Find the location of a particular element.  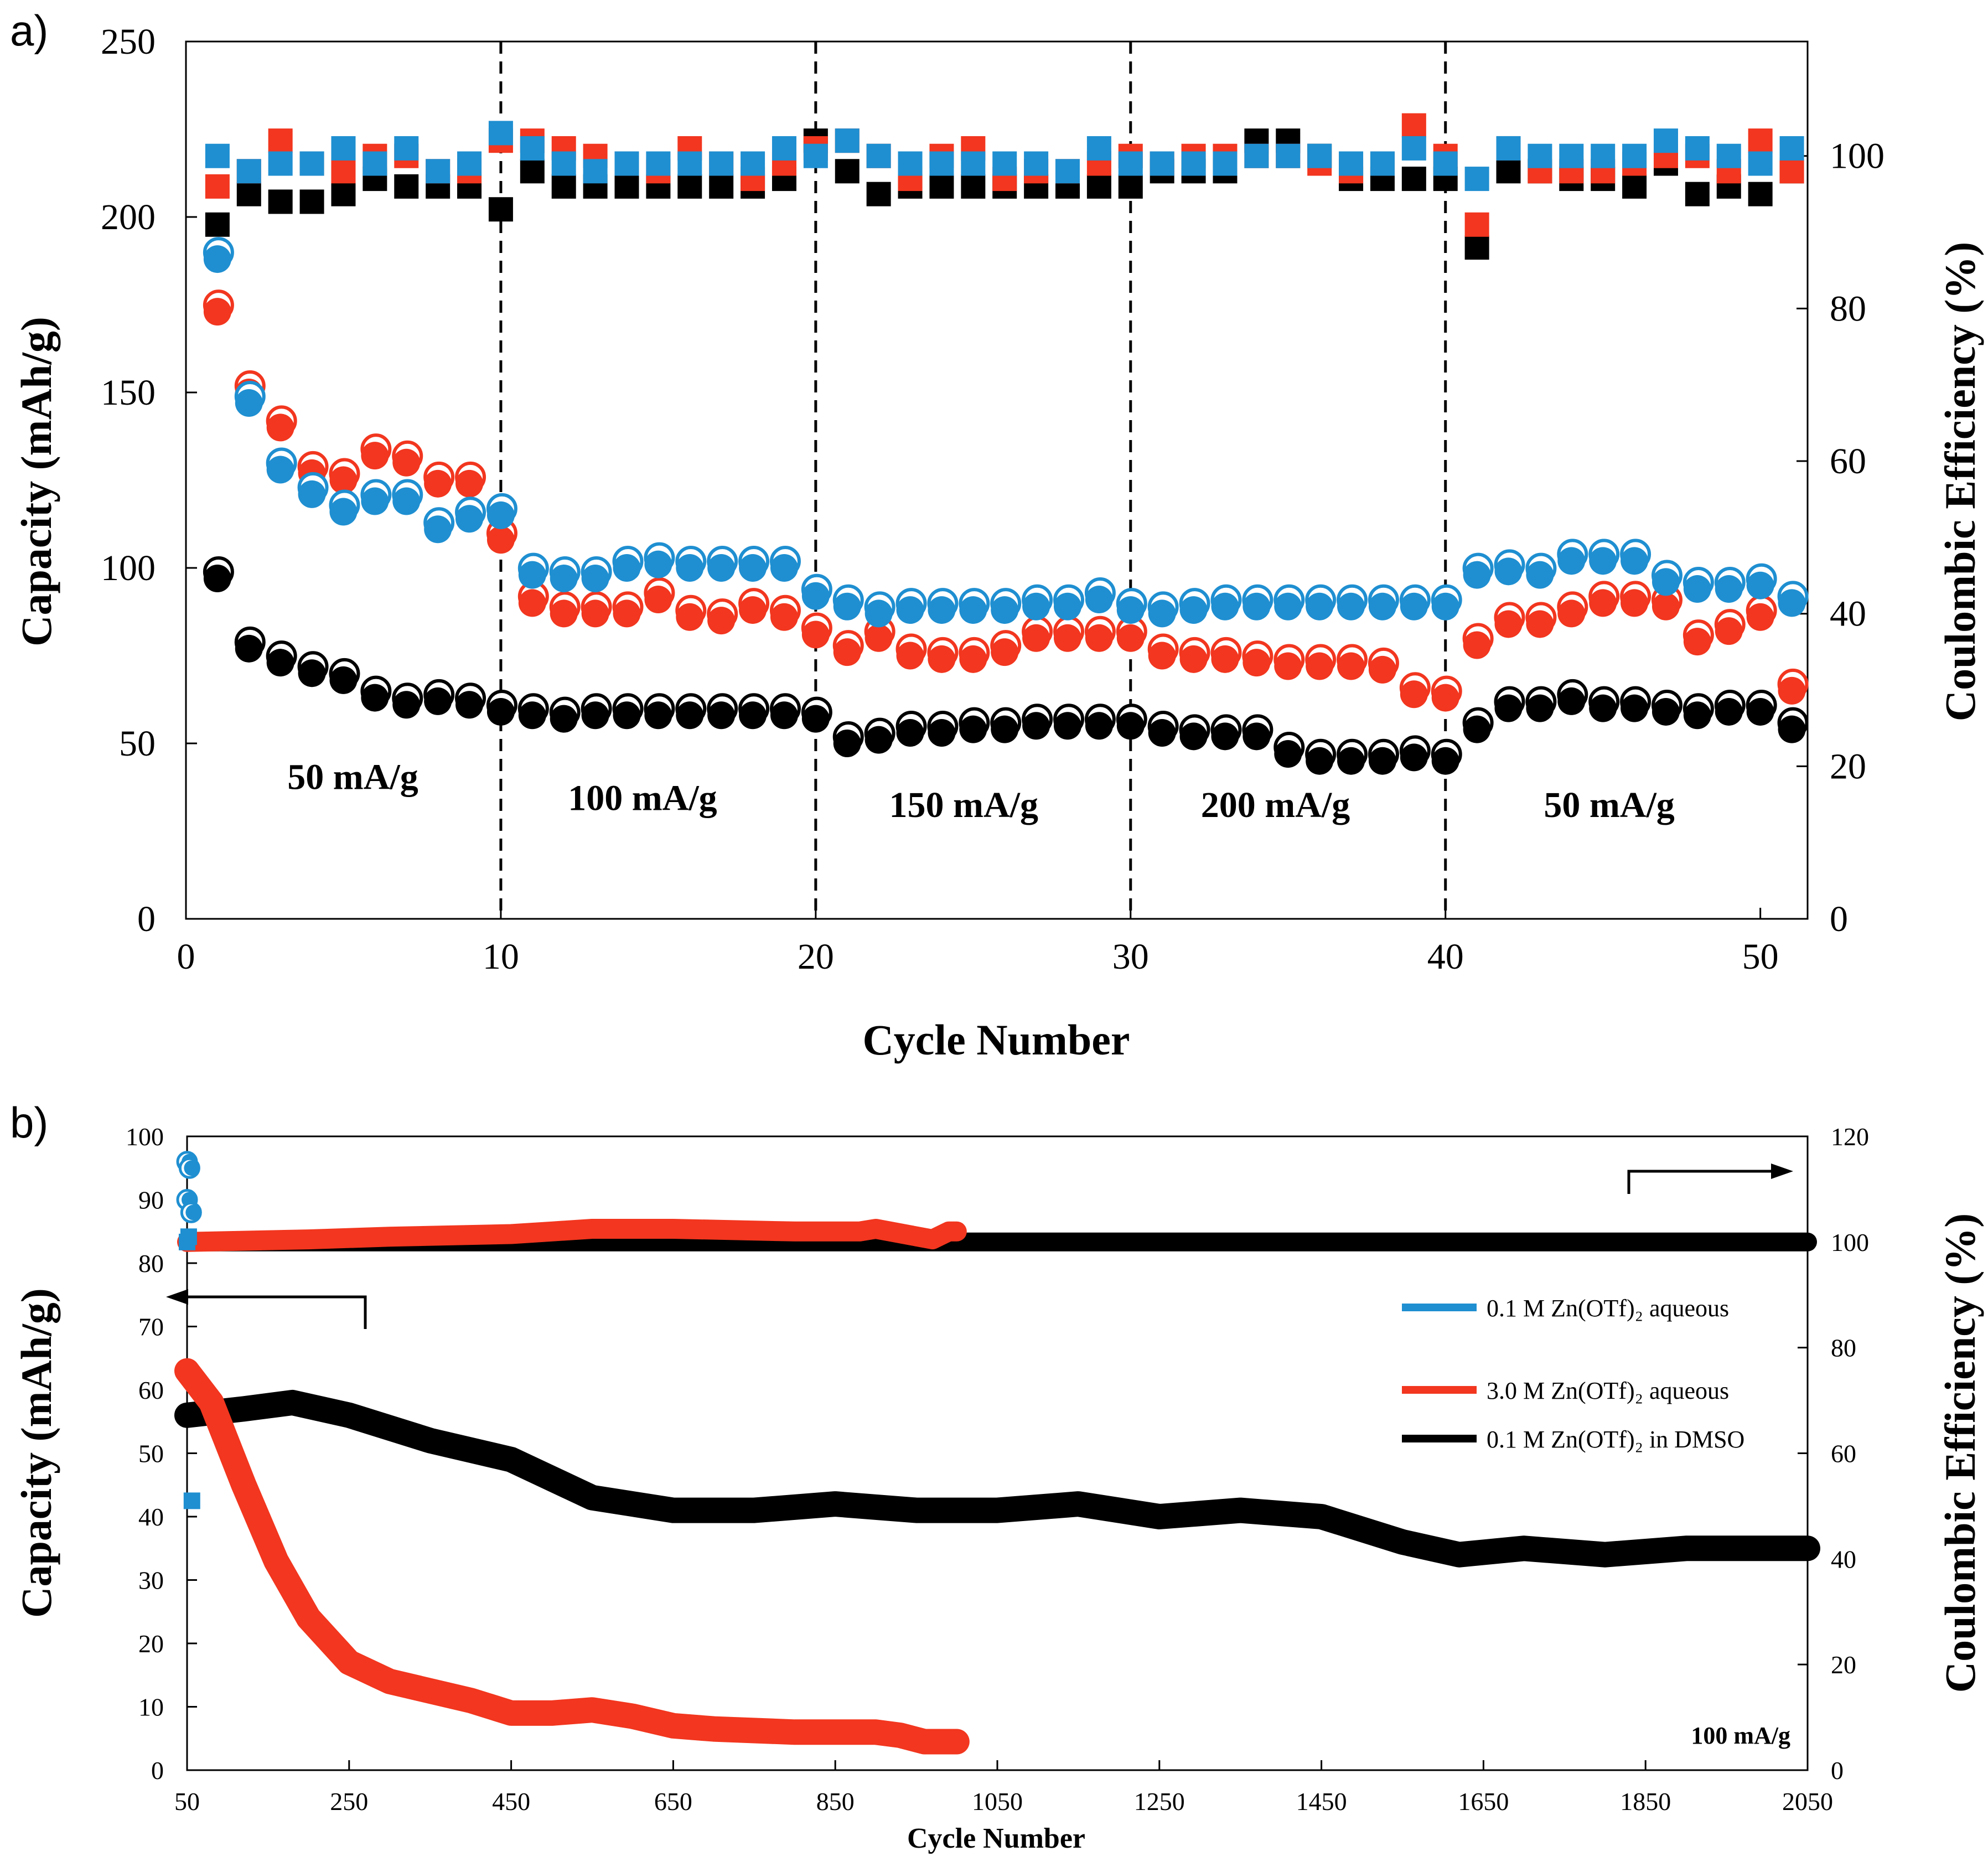

y-tick-label: 200 is located at coordinates (129, 217).